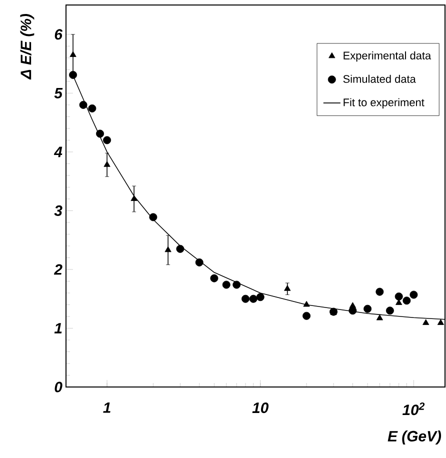  What do you see at coordinates (58, 152) in the screenshot?
I see `y-tick-label: 4` at bounding box center [58, 152].